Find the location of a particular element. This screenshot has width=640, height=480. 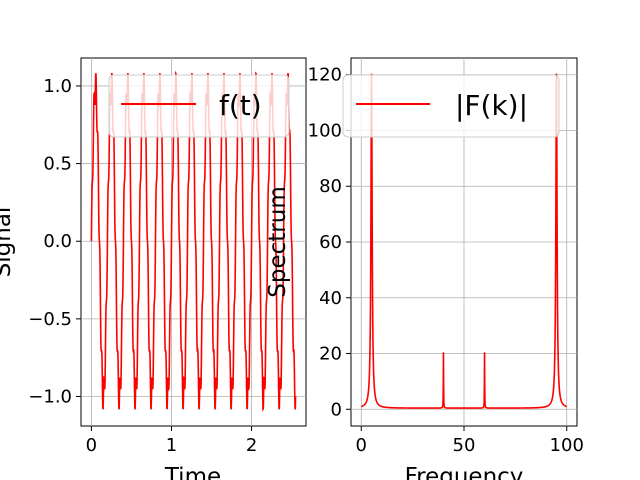

spectrum-legend-label: |F(k)| is located at coordinates (491, 105).